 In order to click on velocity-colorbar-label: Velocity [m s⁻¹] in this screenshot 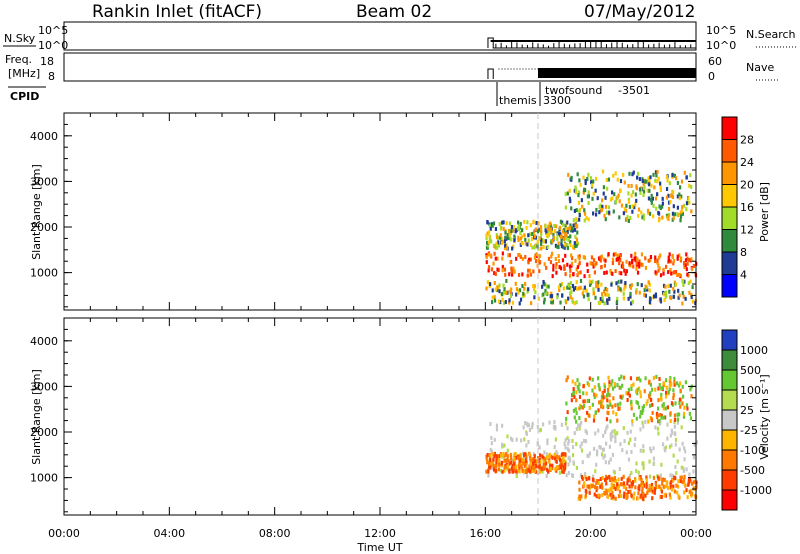, I will do `click(764, 416)`.